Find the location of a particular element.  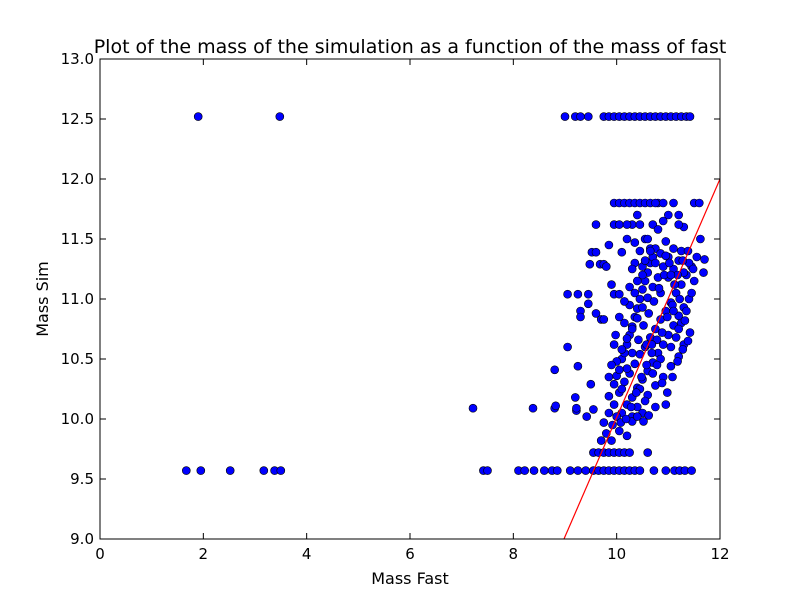

y-tick-label: 12.5 is located at coordinates (77, 119).